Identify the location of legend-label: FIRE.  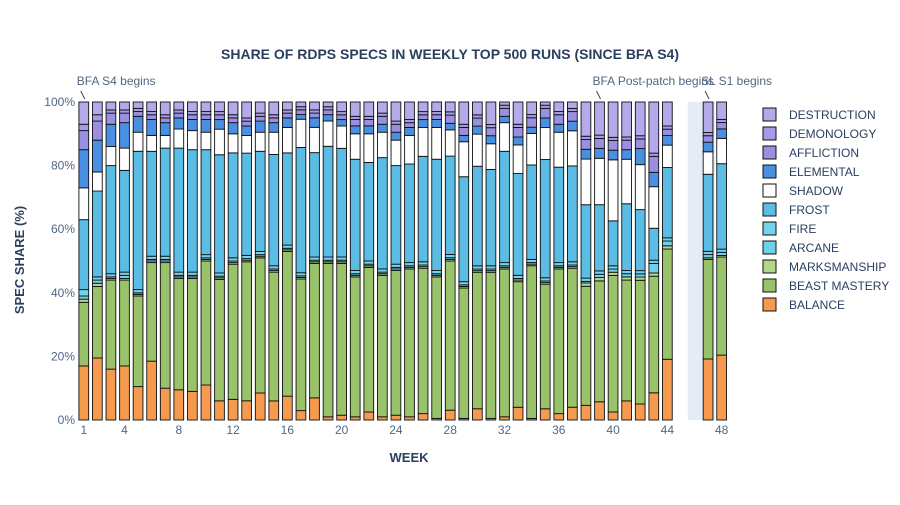
(802, 229).